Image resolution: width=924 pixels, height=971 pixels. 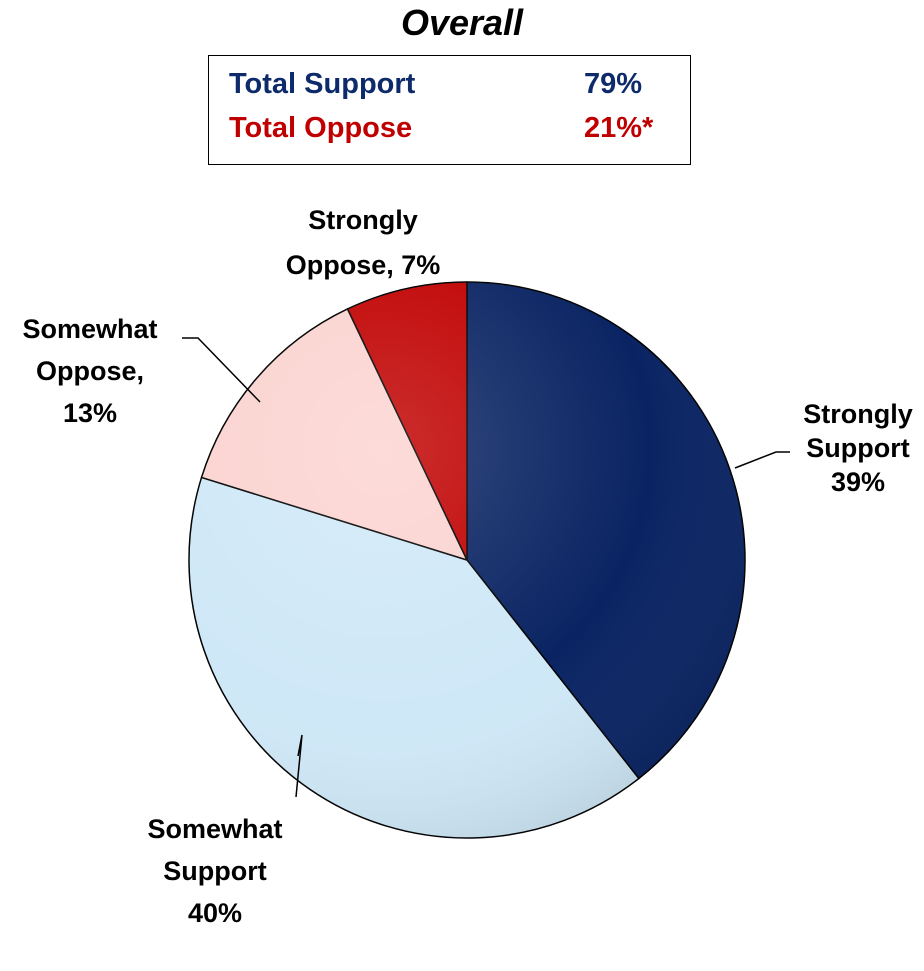 I want to click on total-oppose-value: 21%*, so click(x=619, y=128).